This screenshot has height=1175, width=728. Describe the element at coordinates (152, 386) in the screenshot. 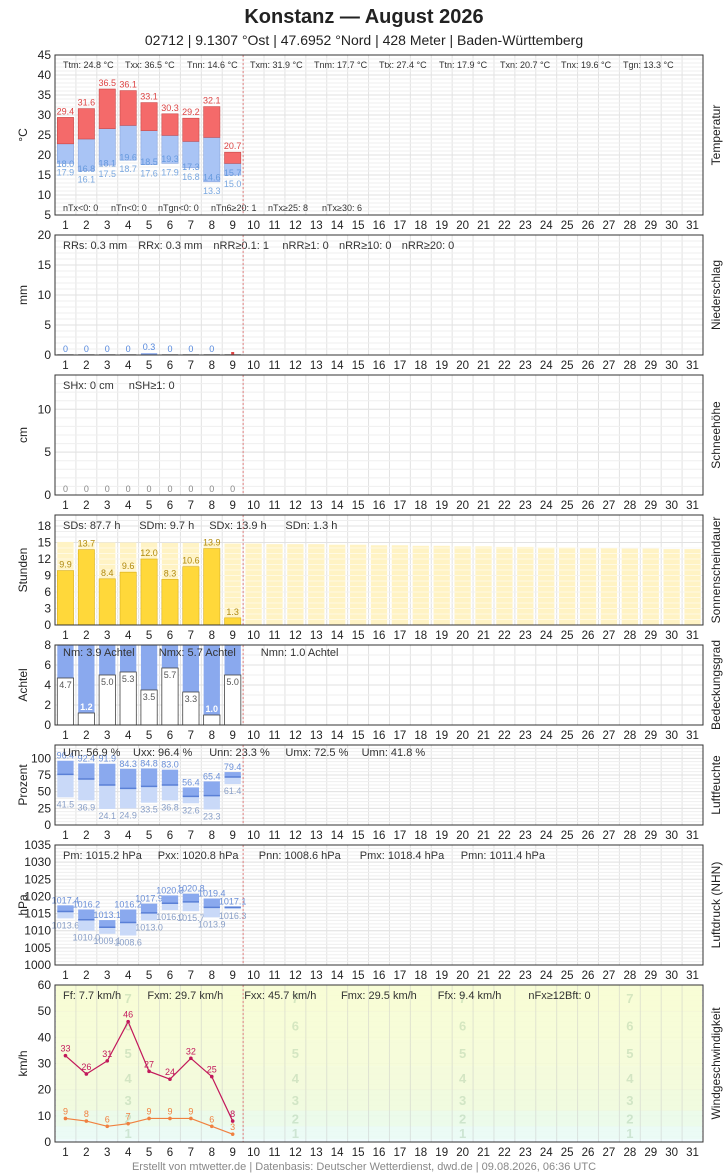

I see `stat-label: nSH≥1: 0` at that location.